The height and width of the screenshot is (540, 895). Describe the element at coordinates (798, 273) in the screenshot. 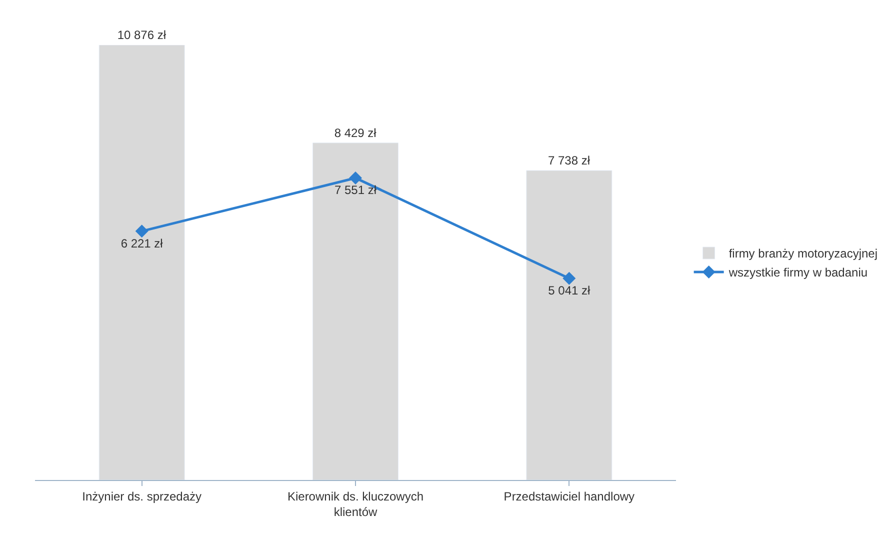

I see `legend-label: wszystkie firmy w badaniu` at that location.